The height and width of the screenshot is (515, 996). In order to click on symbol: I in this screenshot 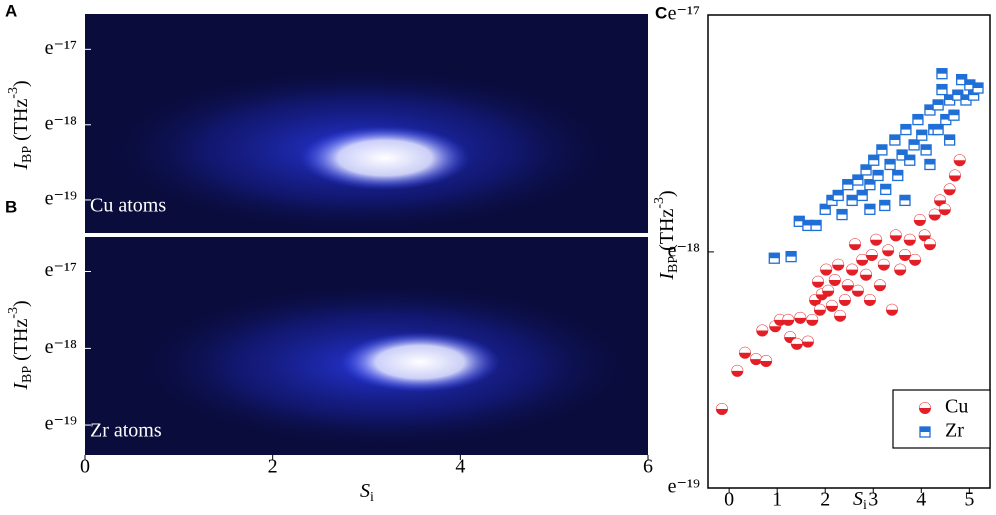, I will do `click(21, 166)`.